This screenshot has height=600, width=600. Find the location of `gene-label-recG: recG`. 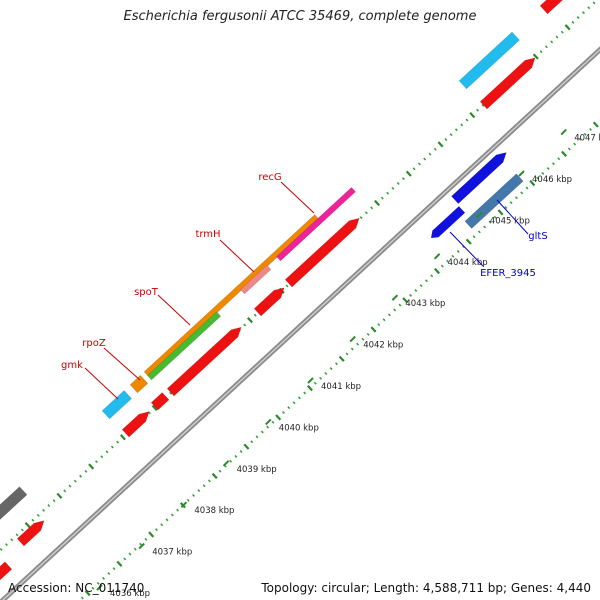

gene-label-recG: recG is located at coordinates (269, 177).